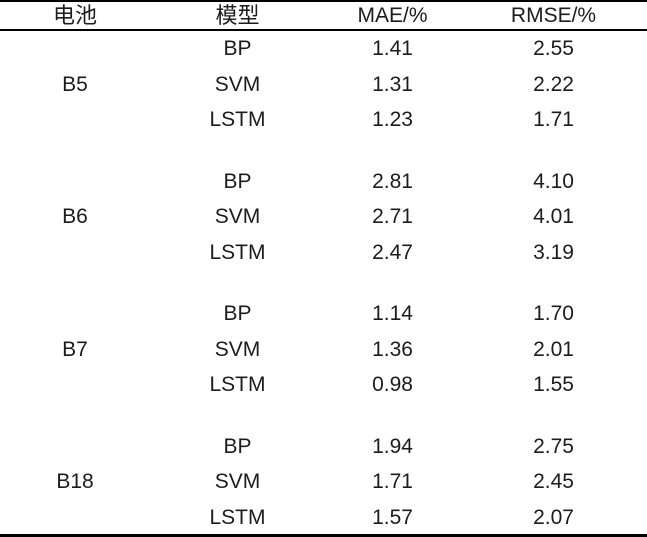 The image size is (647, 537). I want to click on table-row: B18 SVM 1.71 2.45, so click(323, 482).